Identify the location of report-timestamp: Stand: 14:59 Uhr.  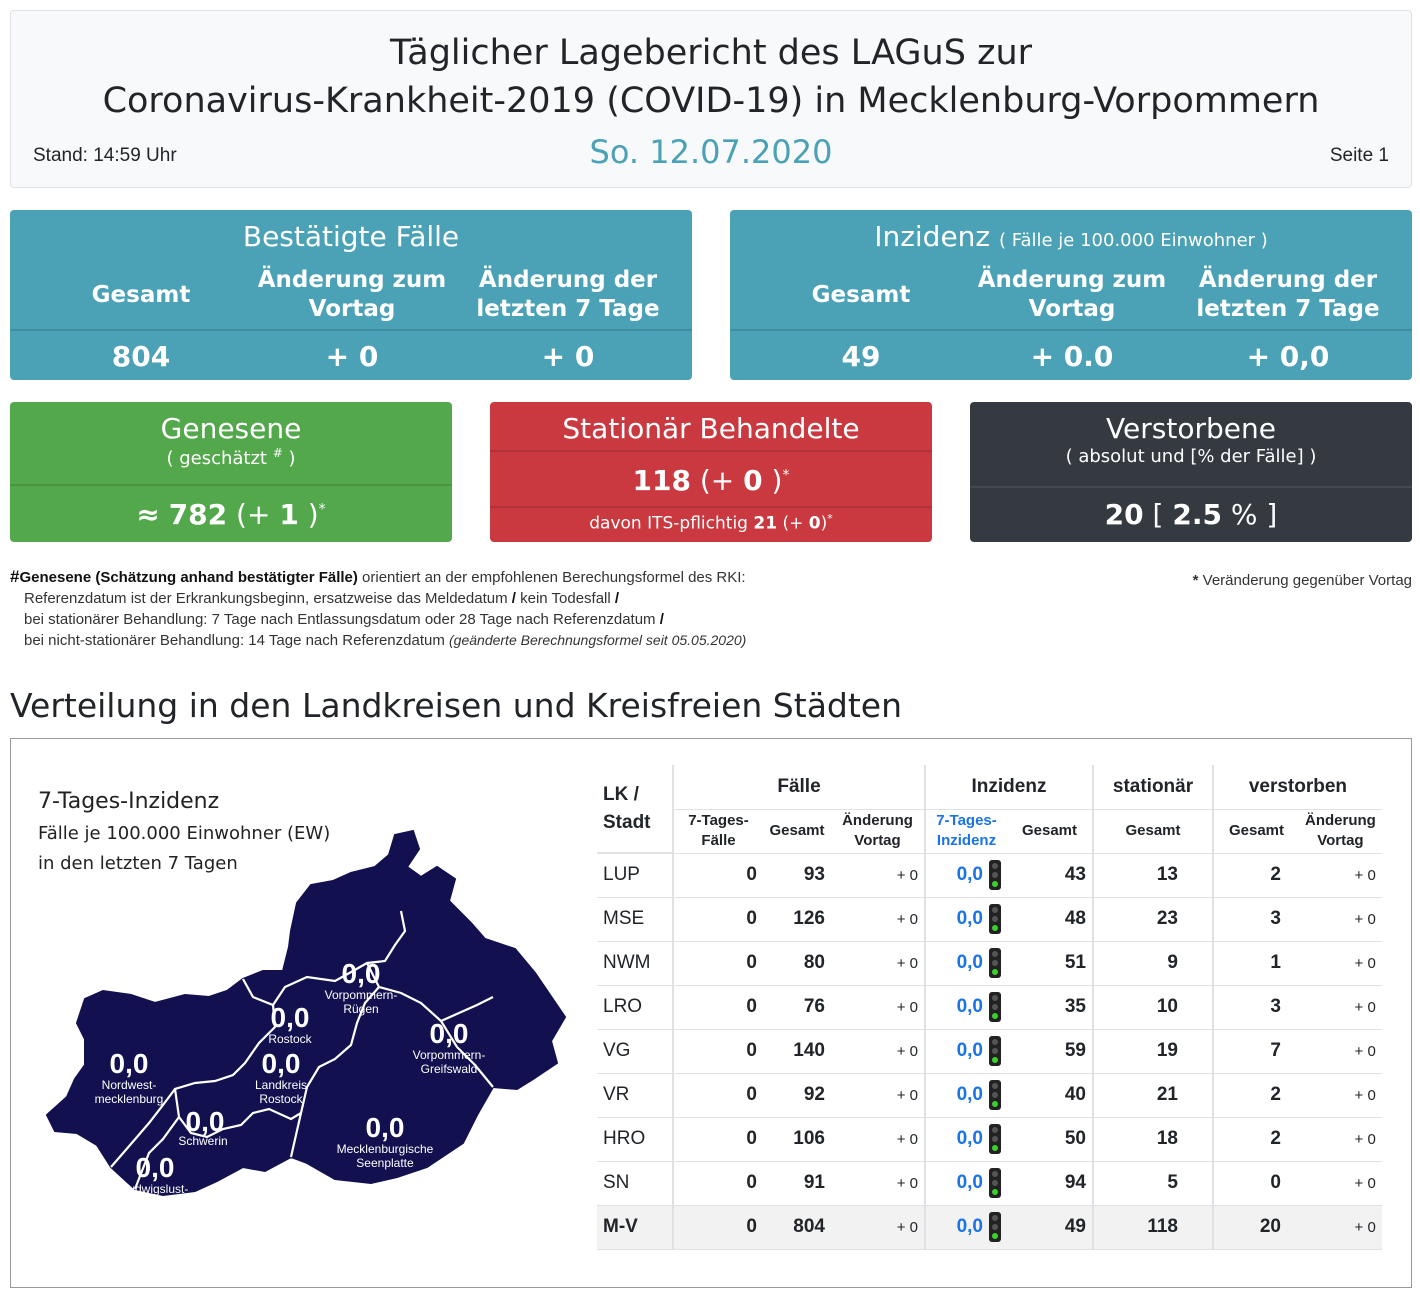
(105, 155).